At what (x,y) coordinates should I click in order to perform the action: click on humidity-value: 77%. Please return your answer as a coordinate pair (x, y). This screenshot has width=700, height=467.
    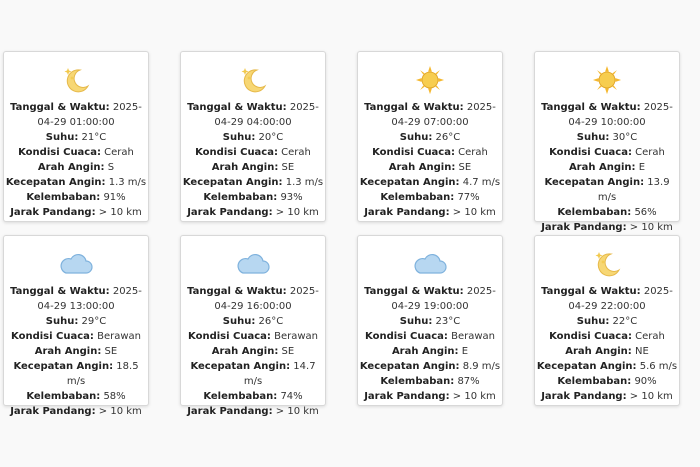
    Looking at the image, I should click on (468, 197).